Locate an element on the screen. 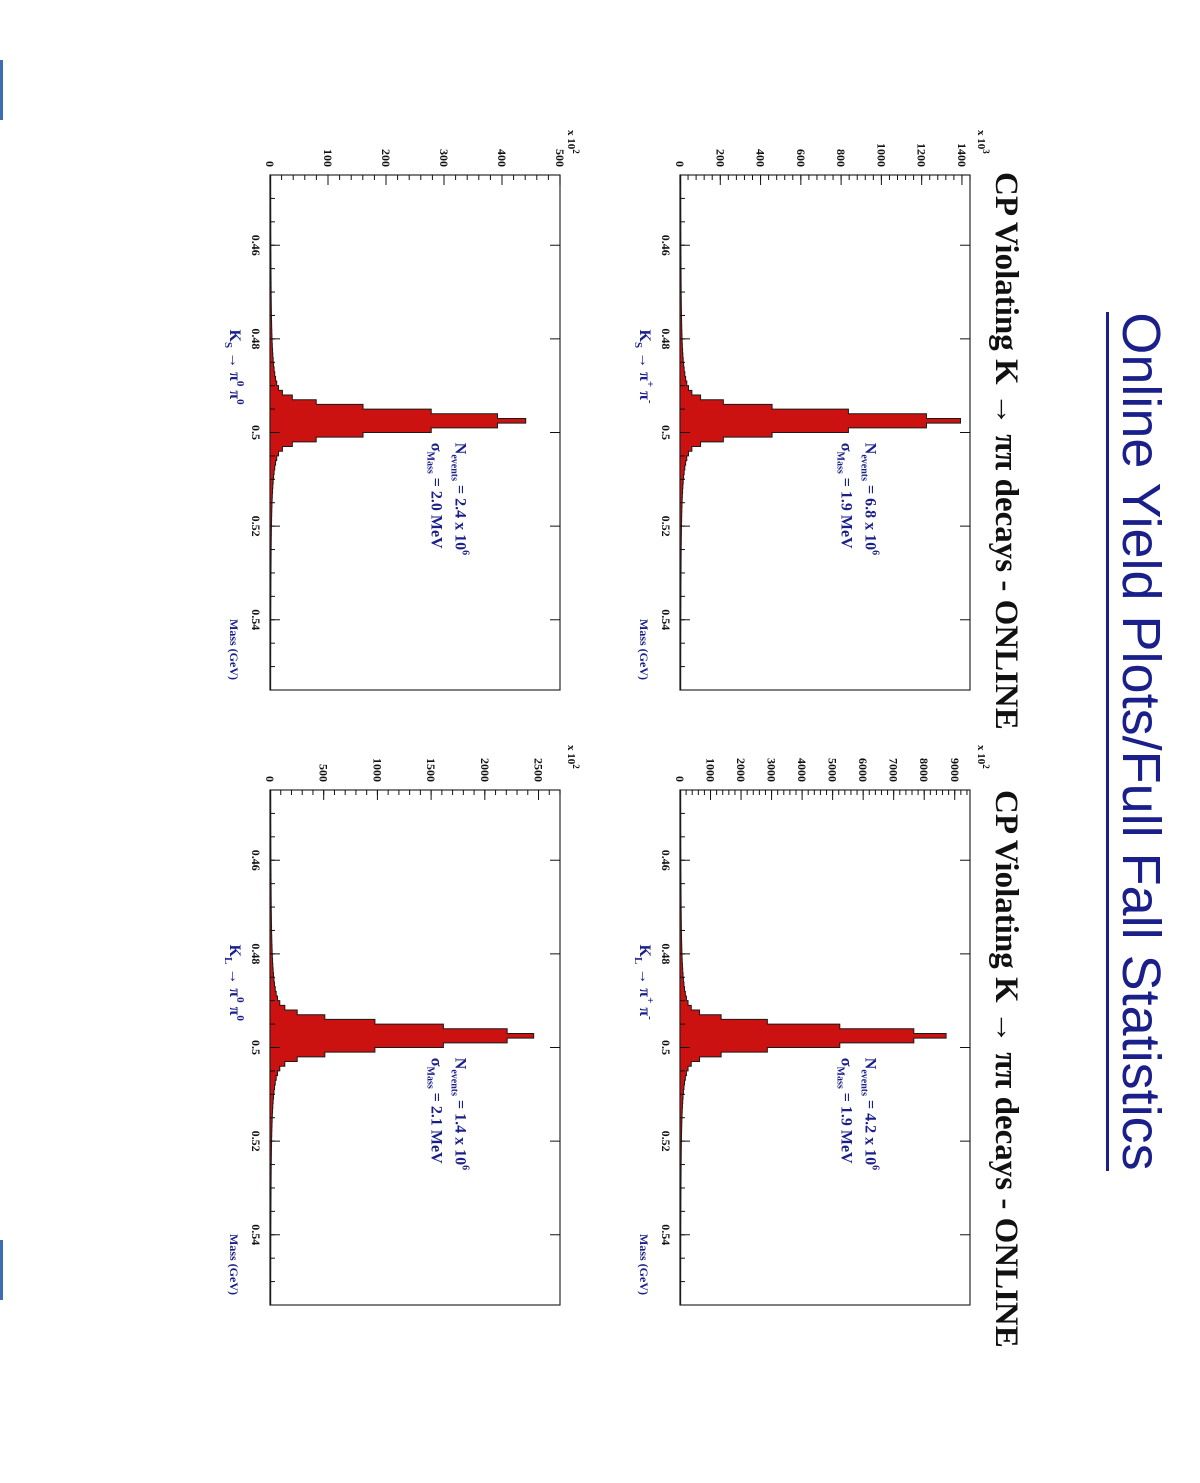 The image size is (1200, 1483). y-tick-label: 9000 is located at coordinates (955, 770).